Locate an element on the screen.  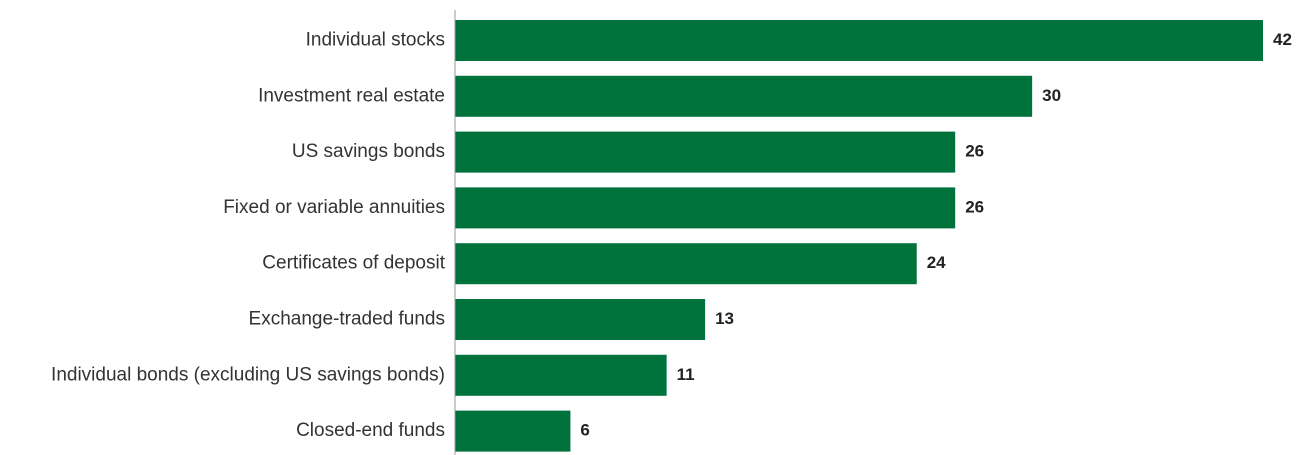
value-label: 13 is located at coordinates (724, 318).